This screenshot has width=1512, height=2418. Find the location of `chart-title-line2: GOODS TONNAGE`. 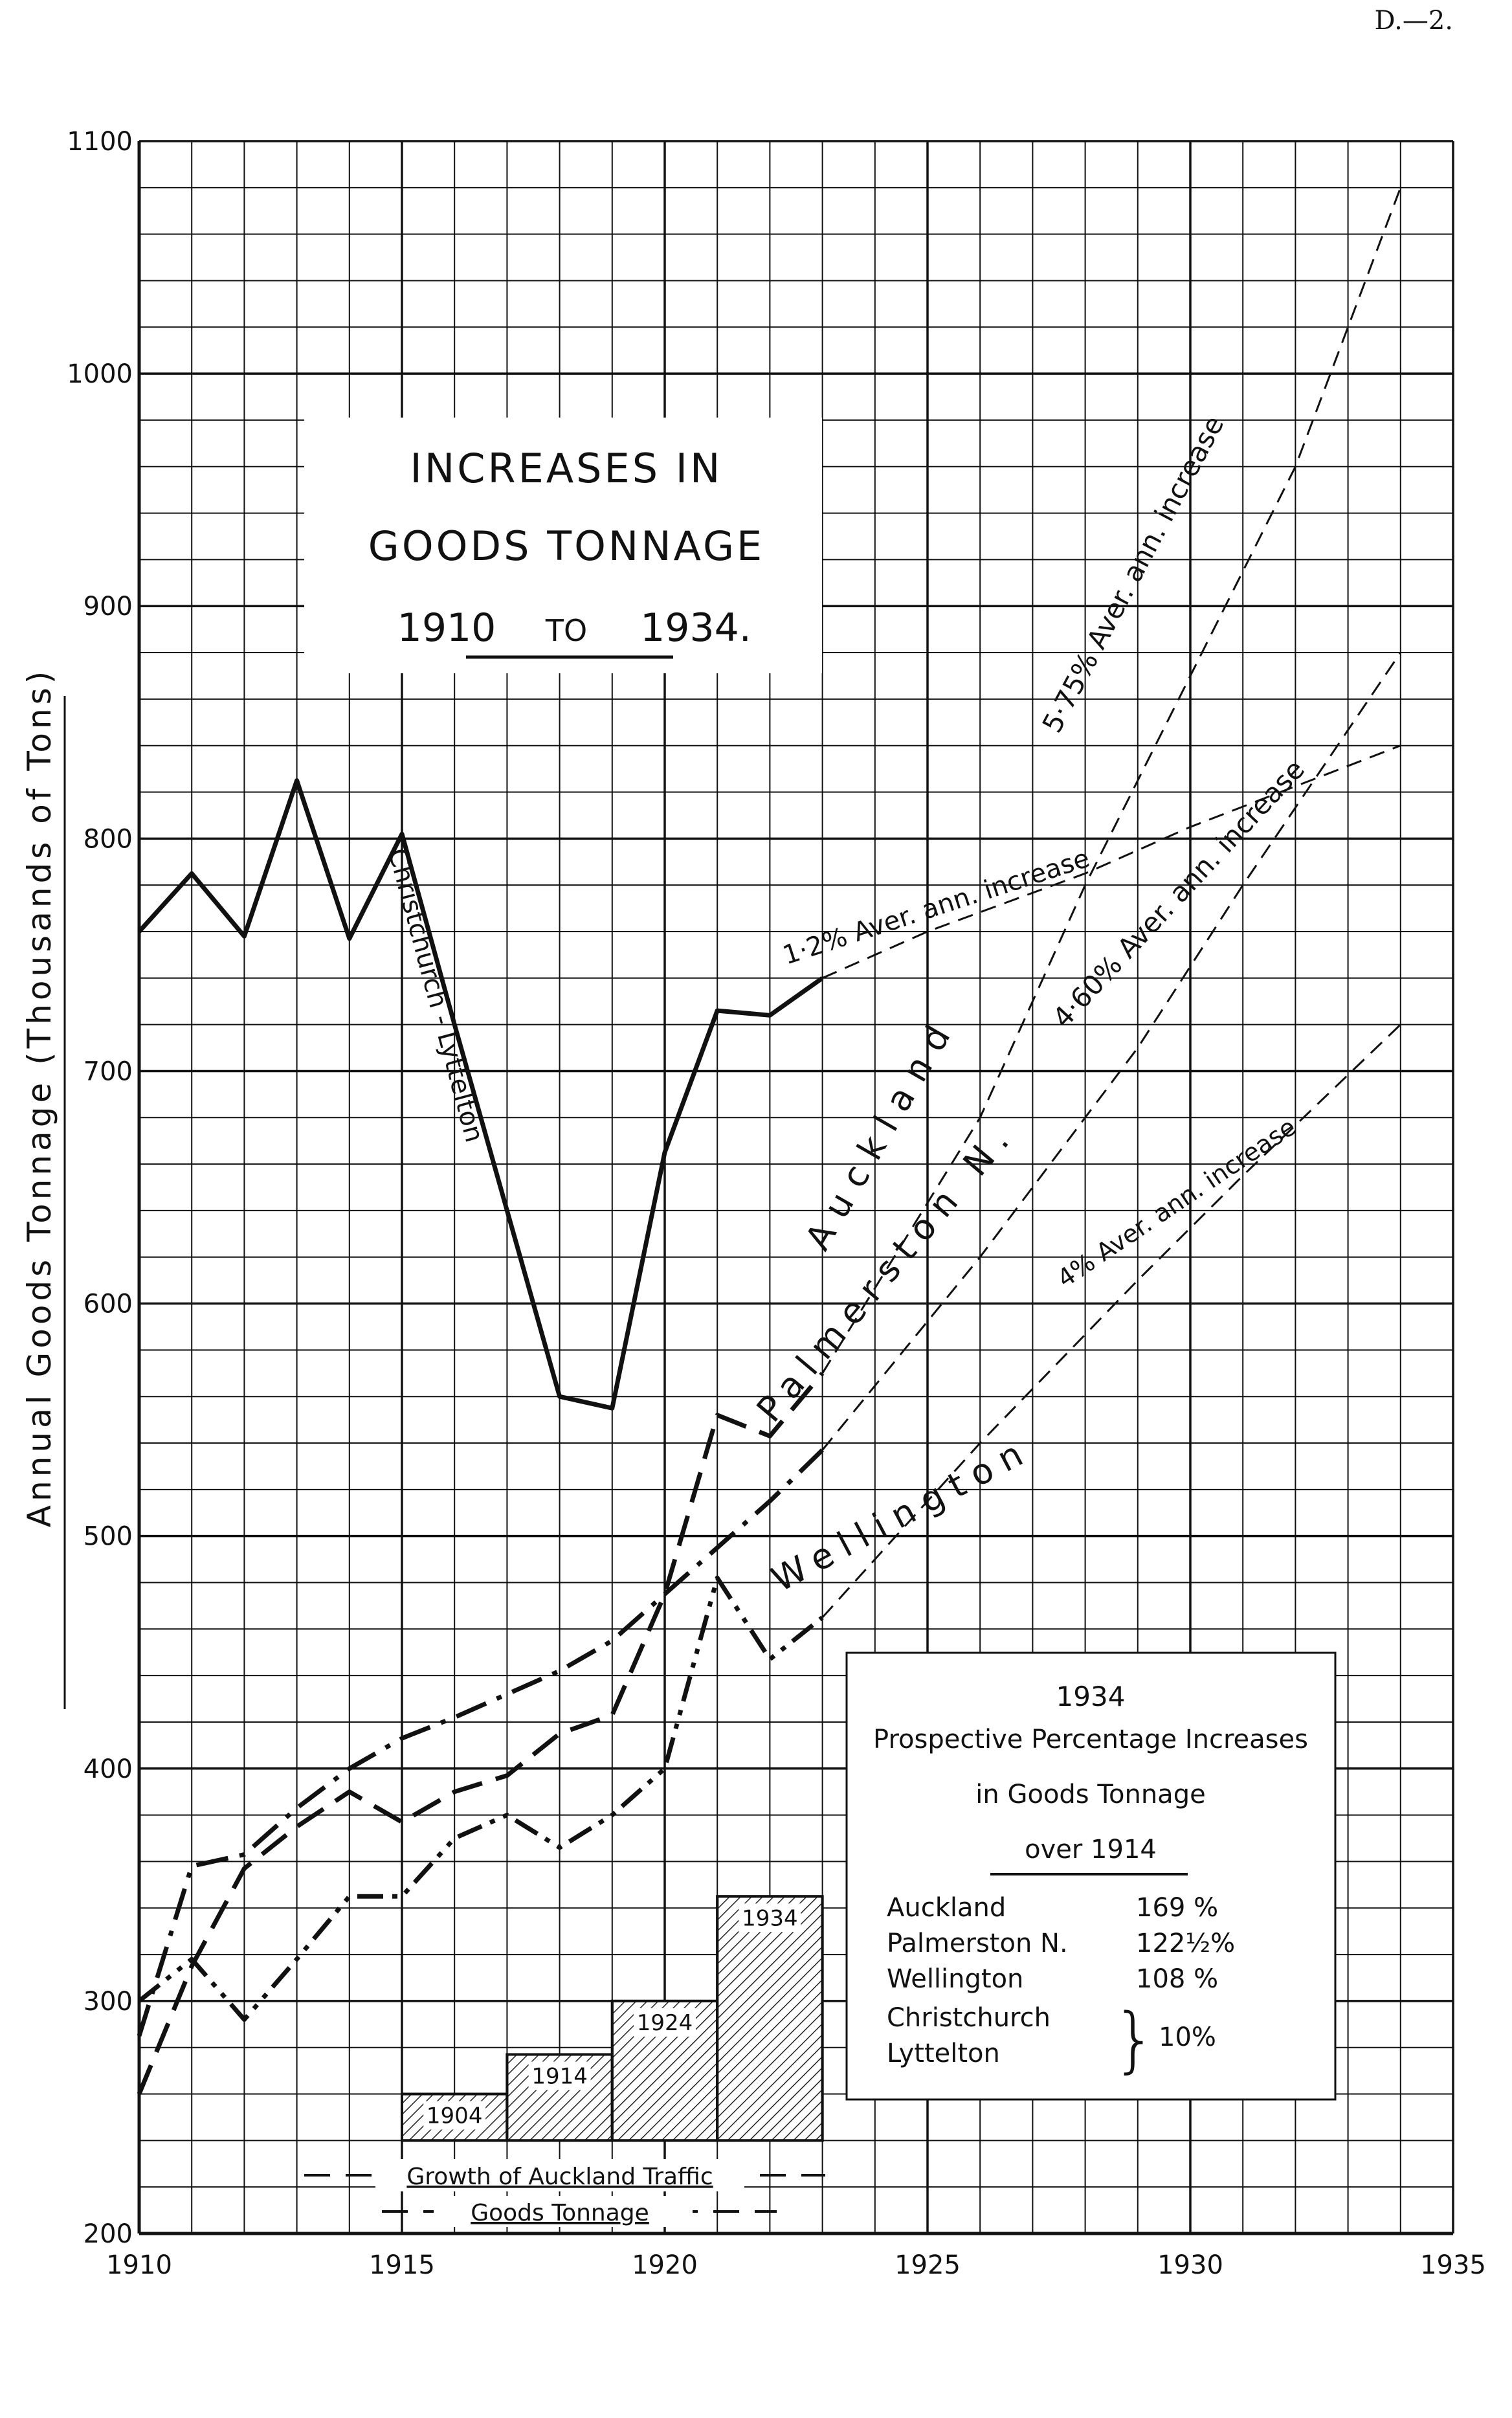

chart-title-line2: GOODS TONNAGE is located at coordinates (566, 546).